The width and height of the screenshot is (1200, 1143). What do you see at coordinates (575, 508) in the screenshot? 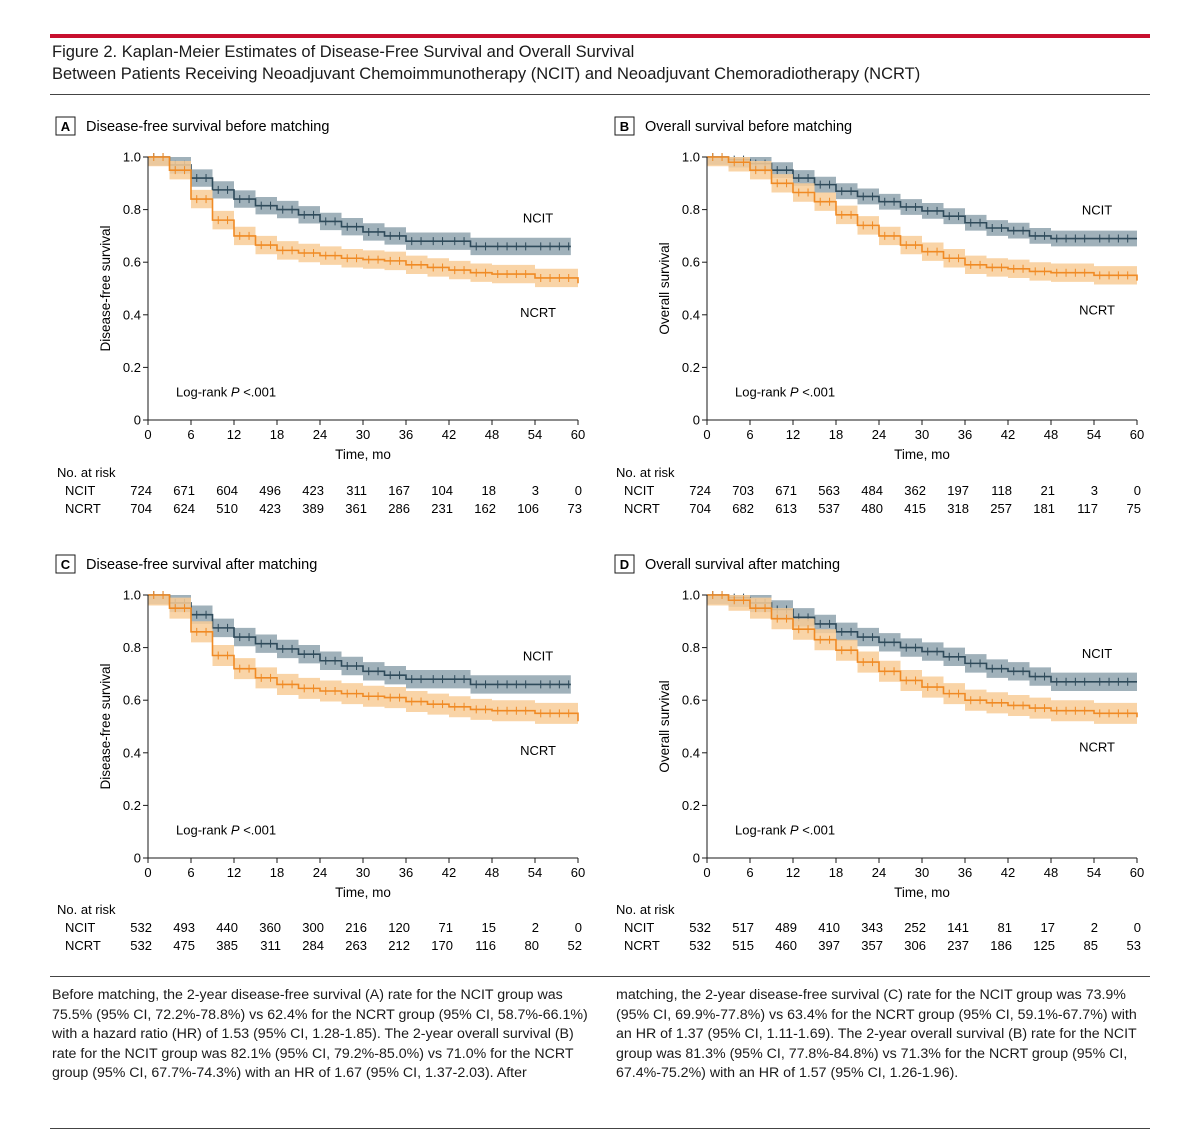
I see `risk-count-ncrt: 73` at bounding box center [575, 508].